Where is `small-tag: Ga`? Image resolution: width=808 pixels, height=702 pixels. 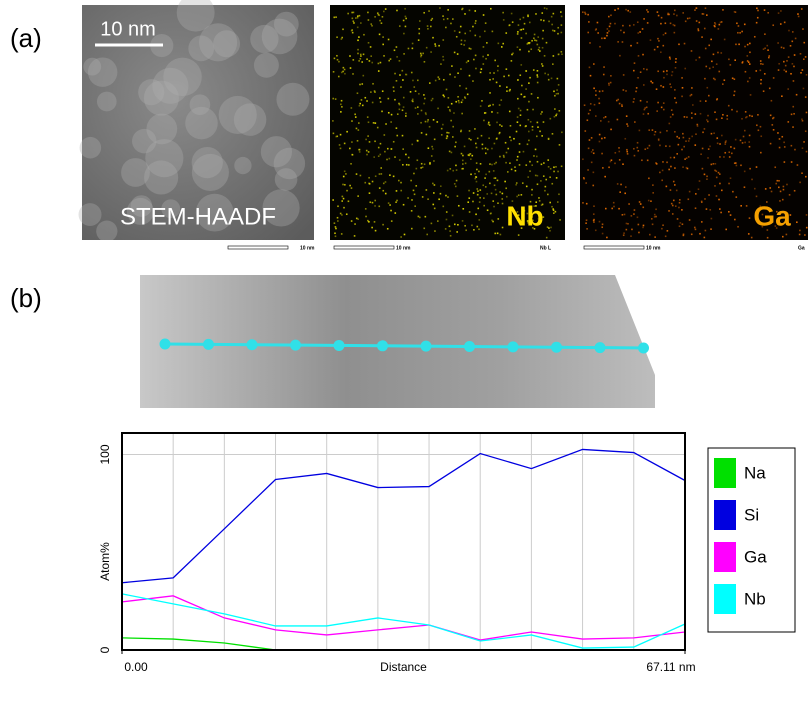 small-tag: Ga is located at coordinates (801, 248).